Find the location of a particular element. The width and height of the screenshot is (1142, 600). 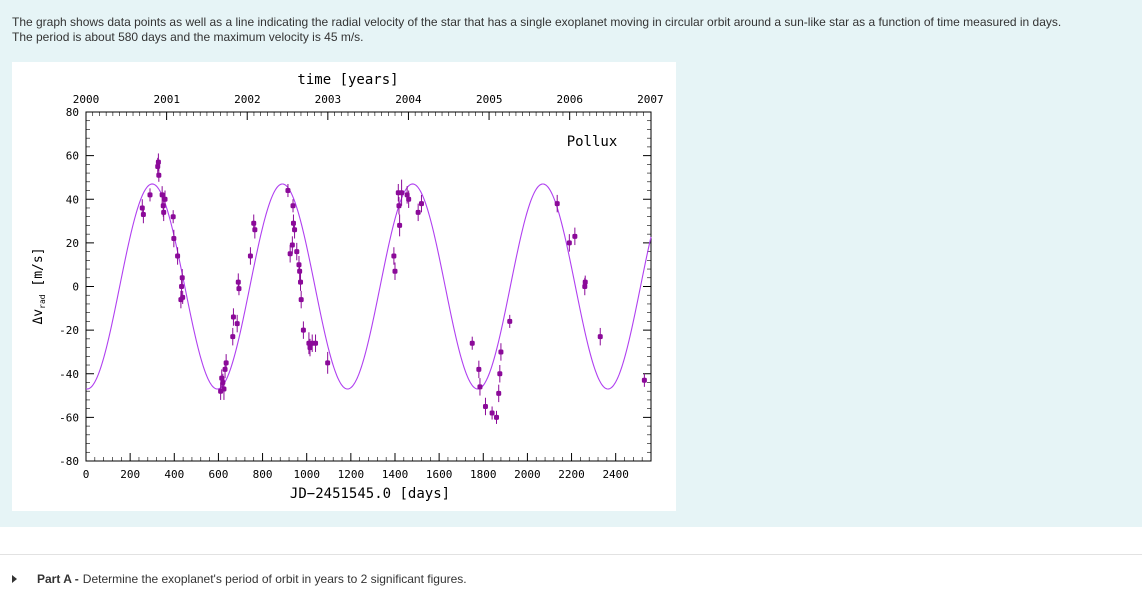

top-axis-label: time [years] is located at coordinates (347, 80).